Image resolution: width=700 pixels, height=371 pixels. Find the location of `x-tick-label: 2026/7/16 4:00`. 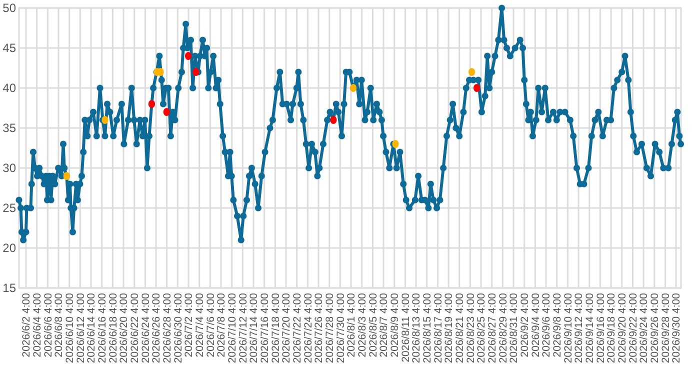

x-tick-label: 2026/7/16 4:00 is located at coordinates (265, 328).